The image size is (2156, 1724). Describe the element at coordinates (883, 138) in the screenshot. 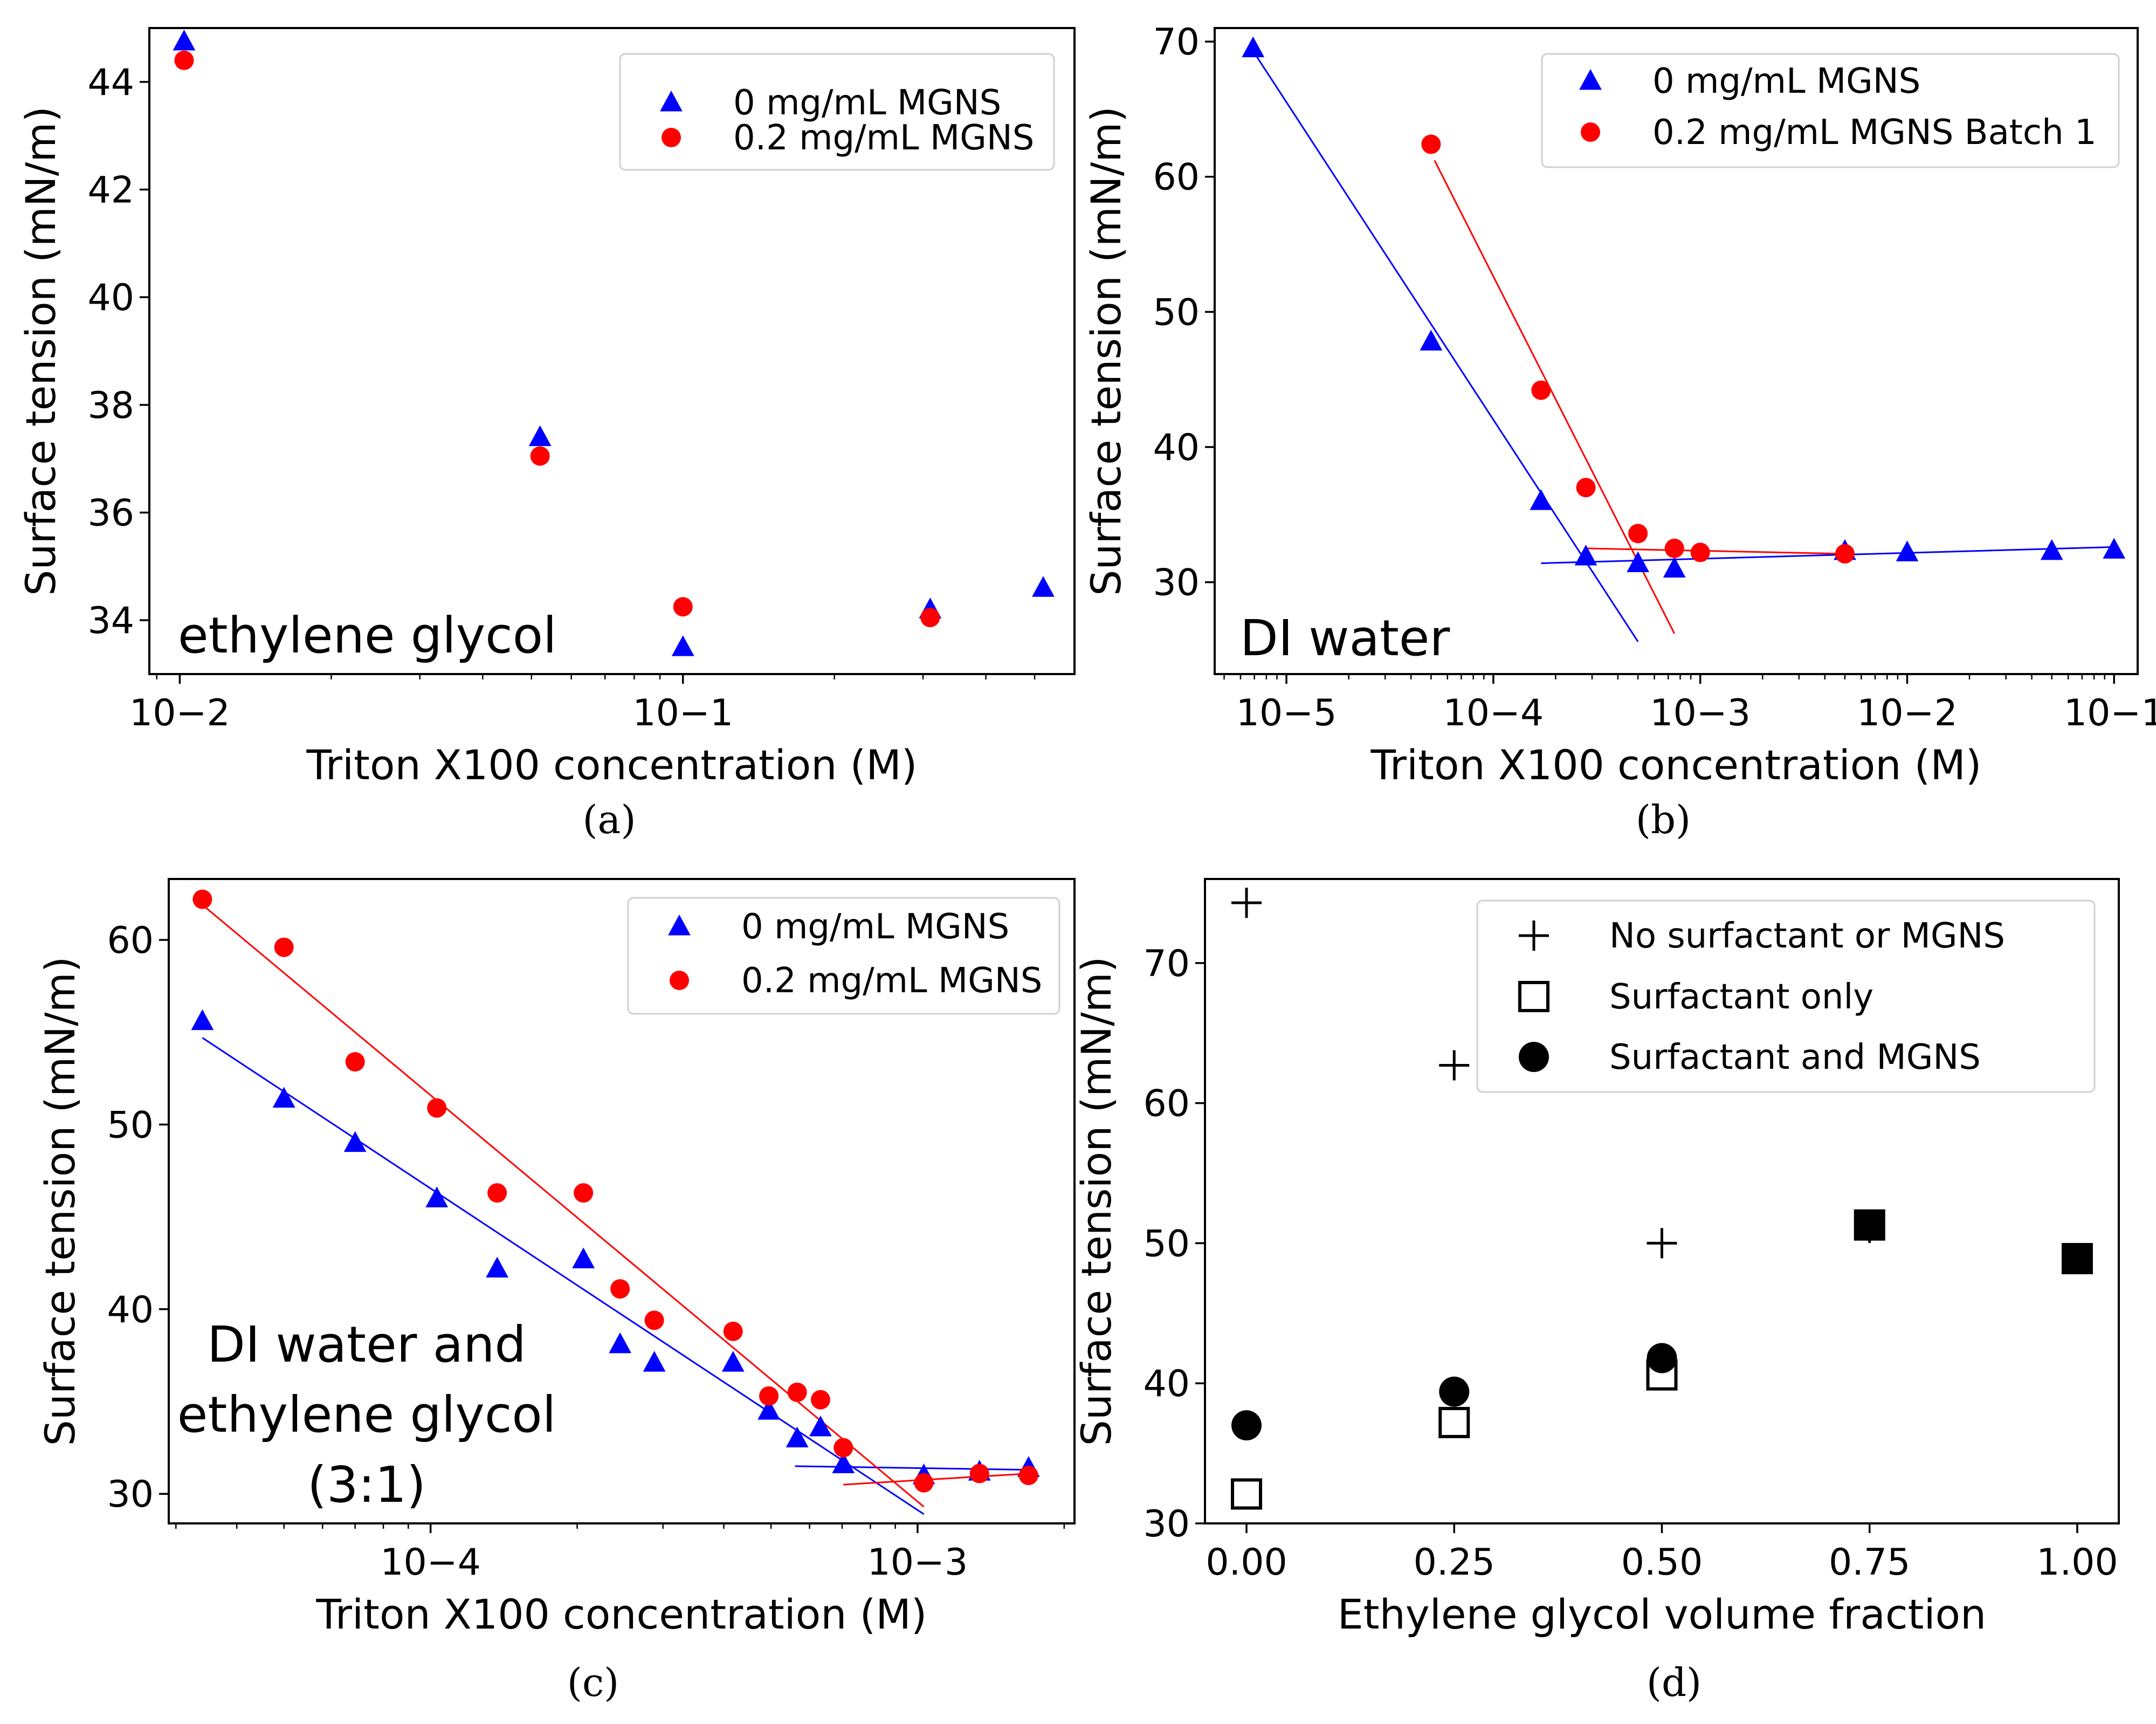

I see `legend-label: 0.2 mg/mL MGNS` at that location.